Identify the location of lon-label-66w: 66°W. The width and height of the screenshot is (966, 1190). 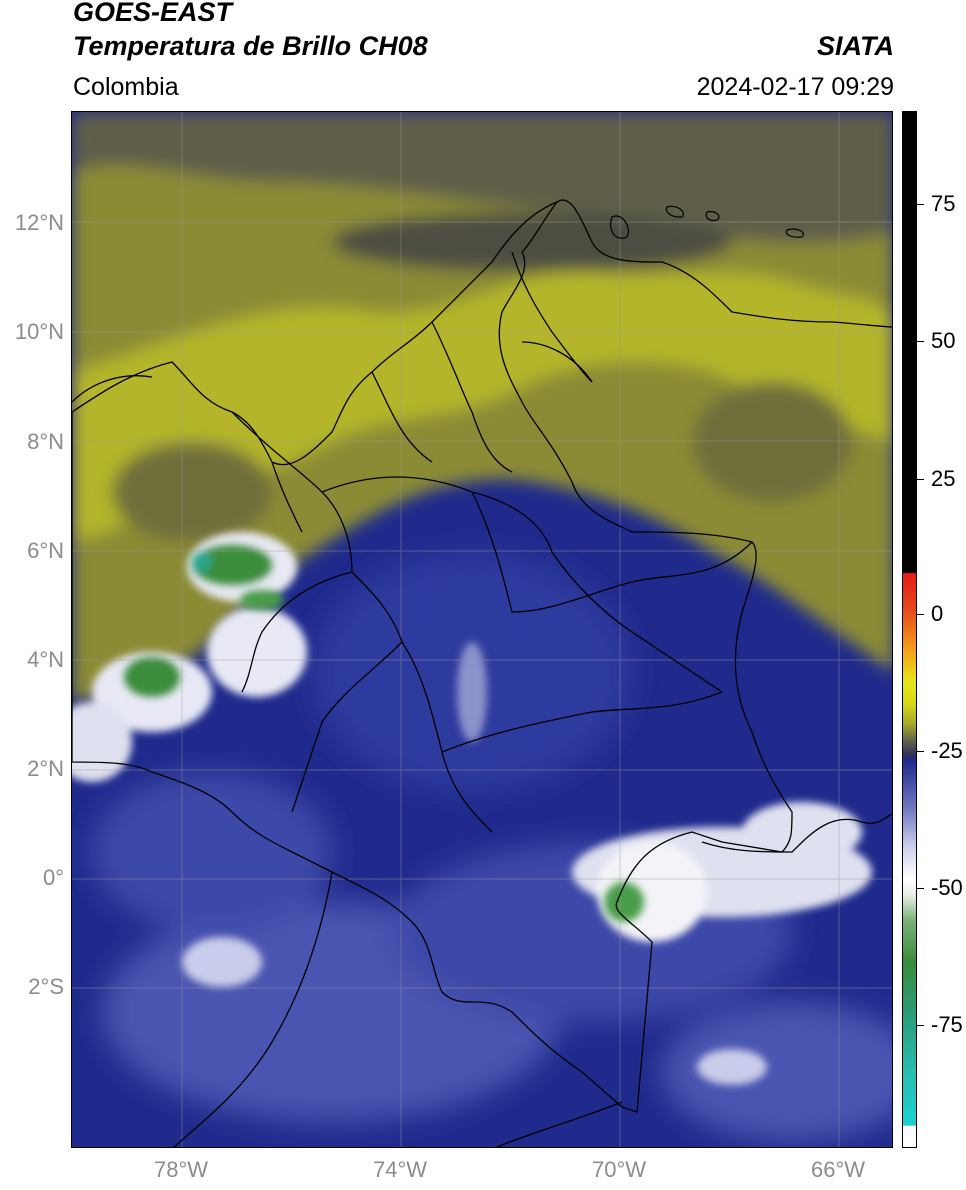
(838, 1169).